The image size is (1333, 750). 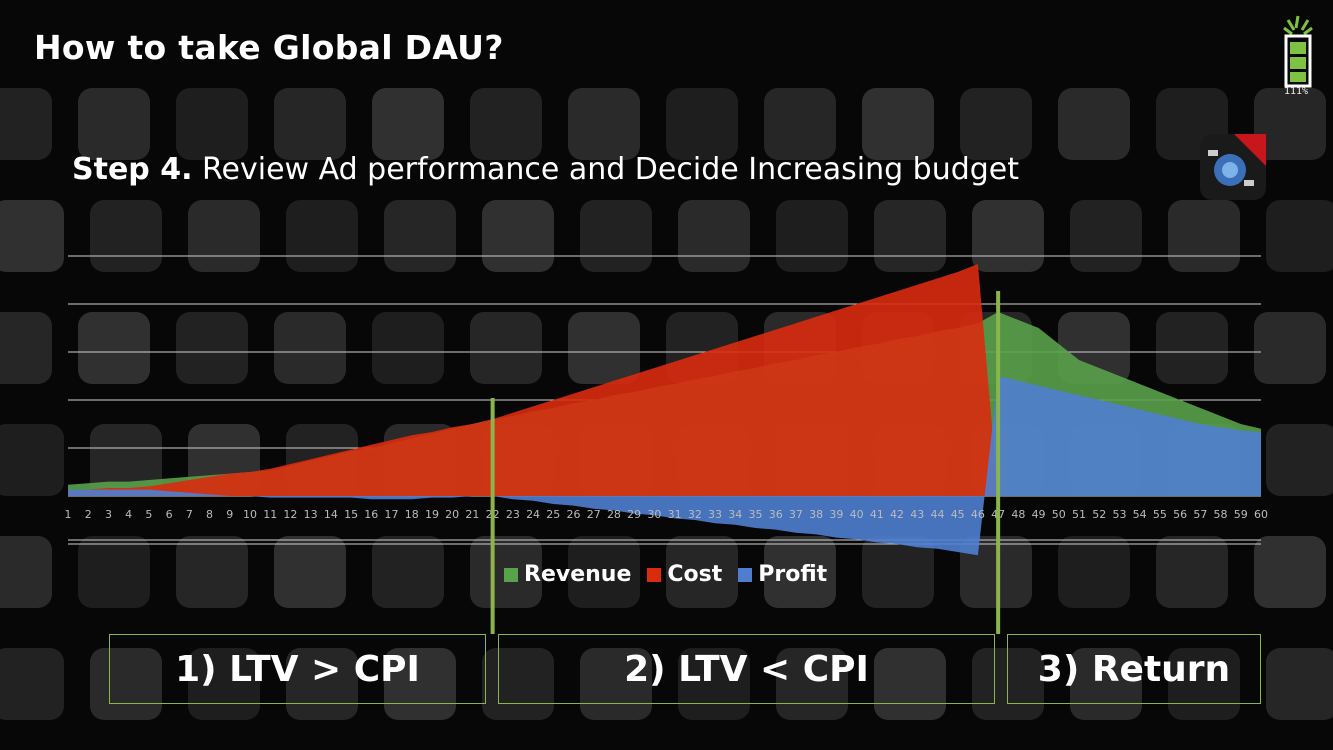 What do you see at coordinates (897, 514) in the screenshot?
I see `x-tick-label: 42` at bounding box center [897, 514].